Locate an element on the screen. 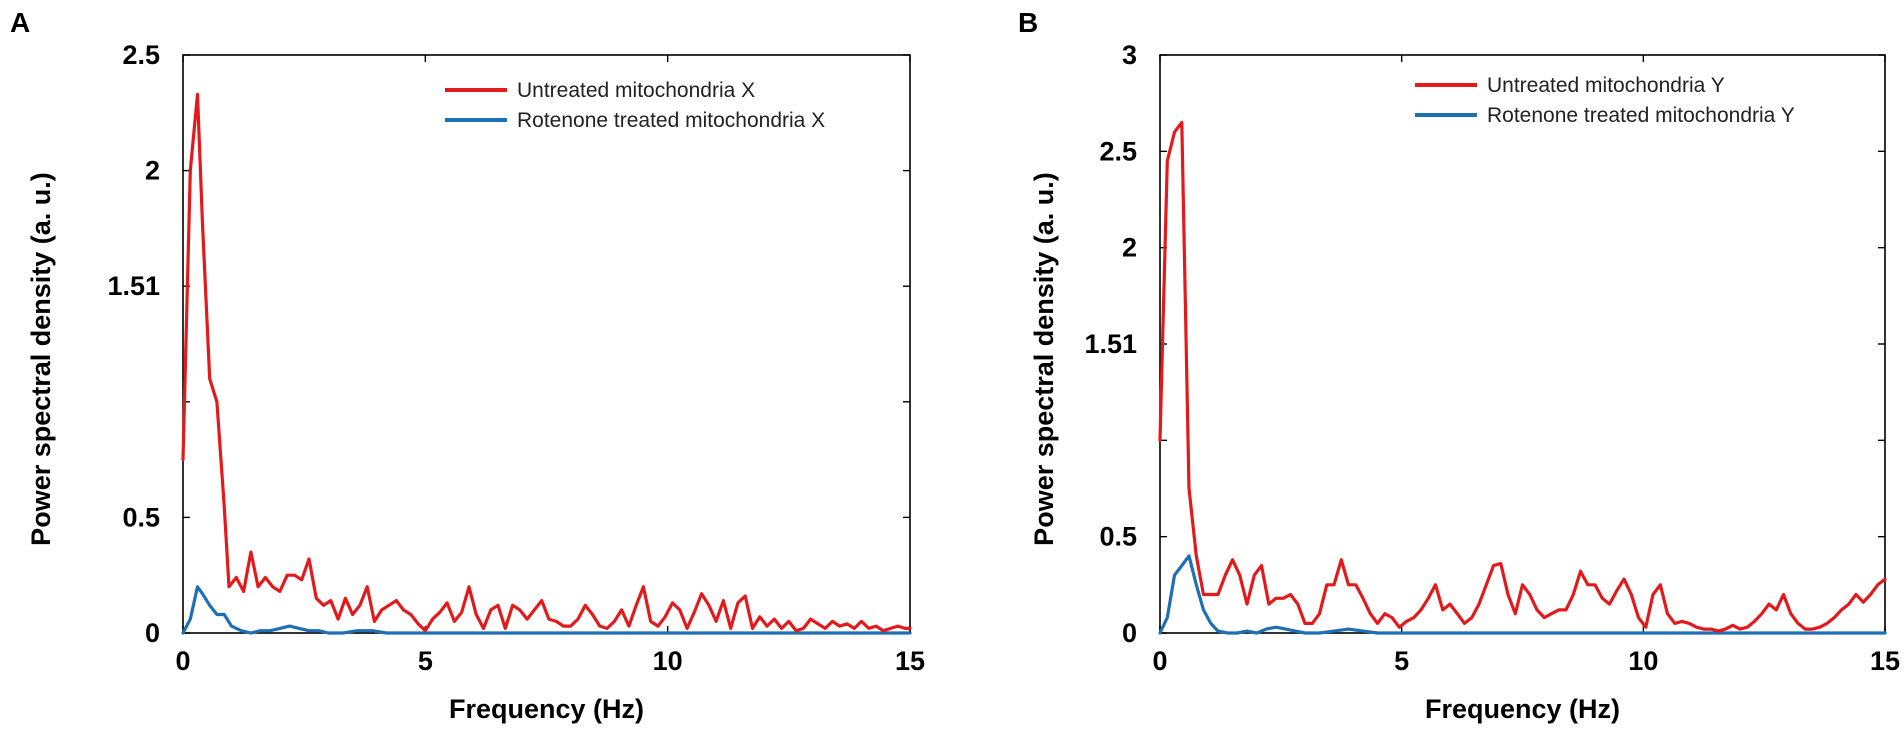 This screenshot has width=1904, height=733. legend-label-rotenone: Rotenone treated mitochondria X is located at coordinates (671, 120).